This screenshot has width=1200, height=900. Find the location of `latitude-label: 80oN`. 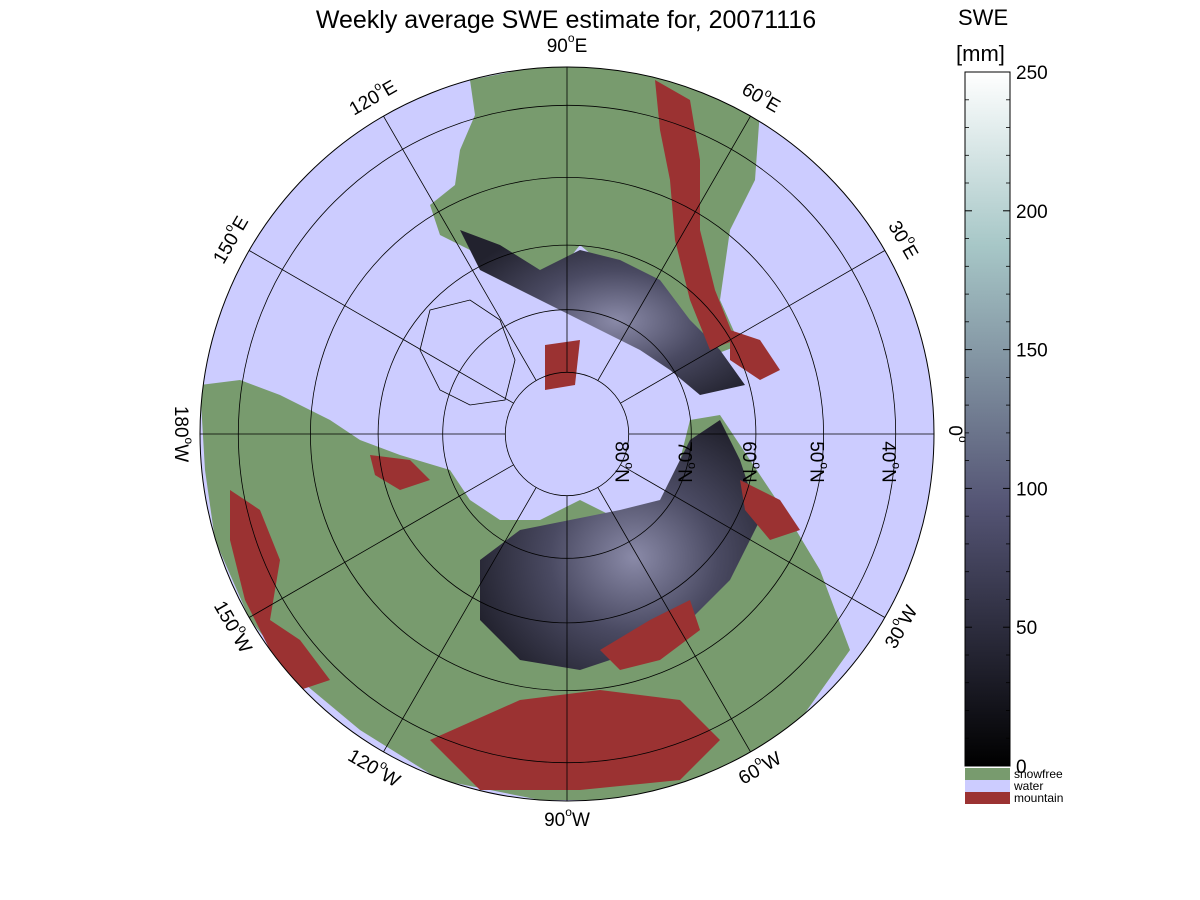

latitude-label: 80oN is located at coordinates (624, 462).